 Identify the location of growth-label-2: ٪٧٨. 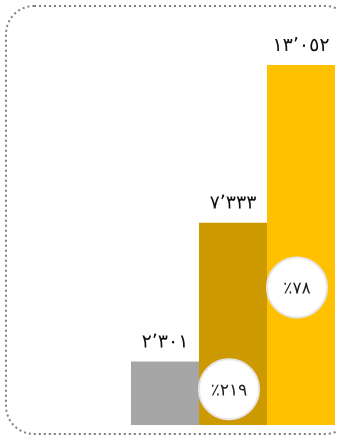
(296, 288).